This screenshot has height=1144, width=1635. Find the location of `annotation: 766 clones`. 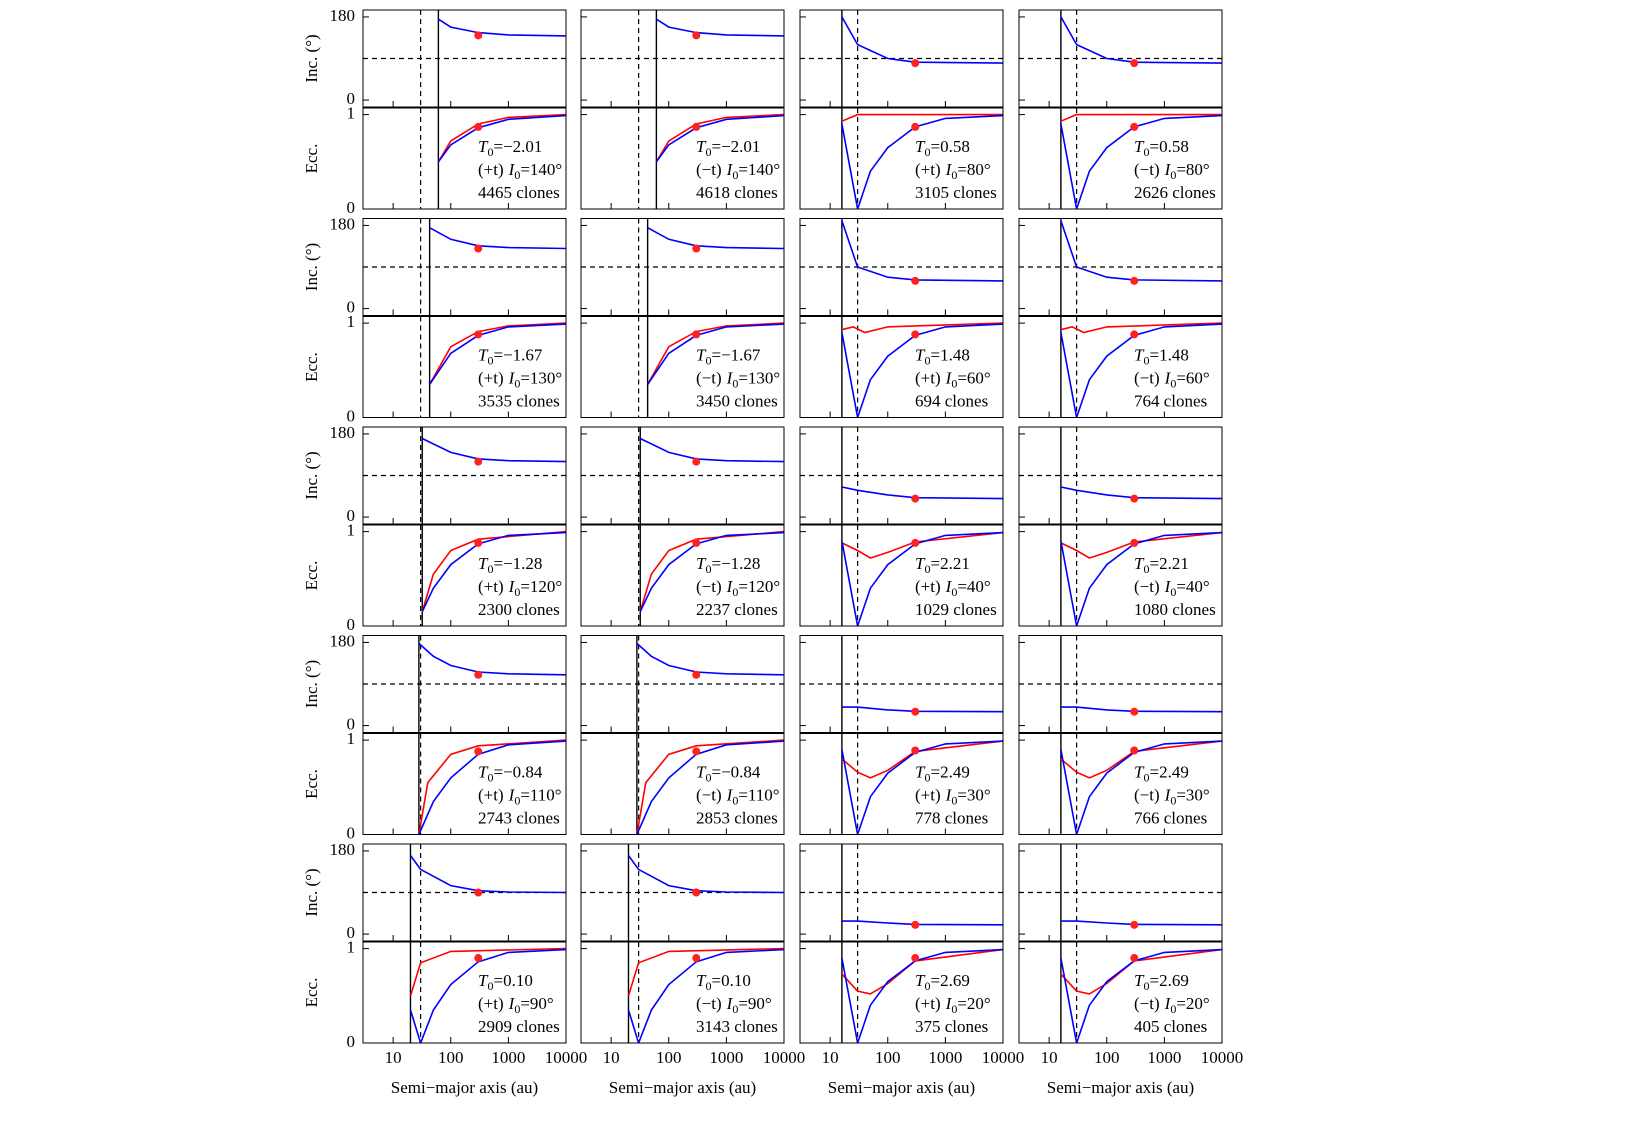

annotation: 766 clones is located at coordinates (1170, 817).